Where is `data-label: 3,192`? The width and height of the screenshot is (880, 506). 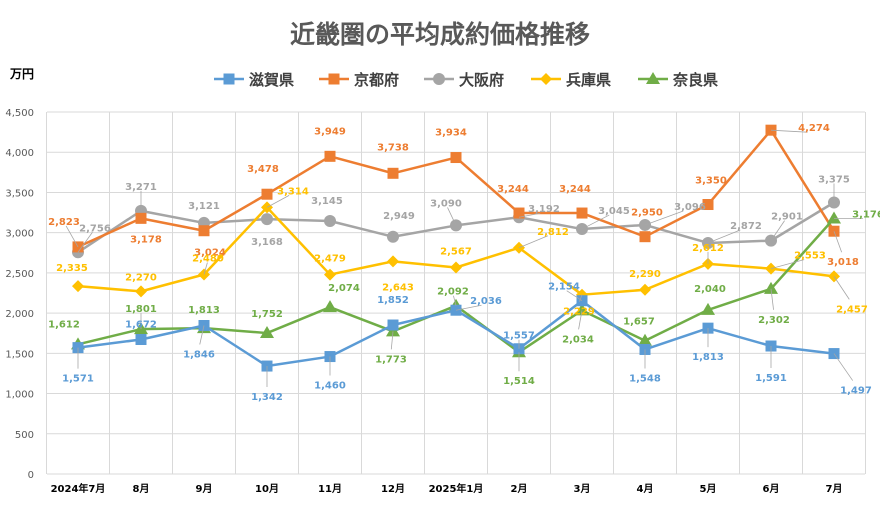 data-label: 3,192 is located at coordinates (544, 209).